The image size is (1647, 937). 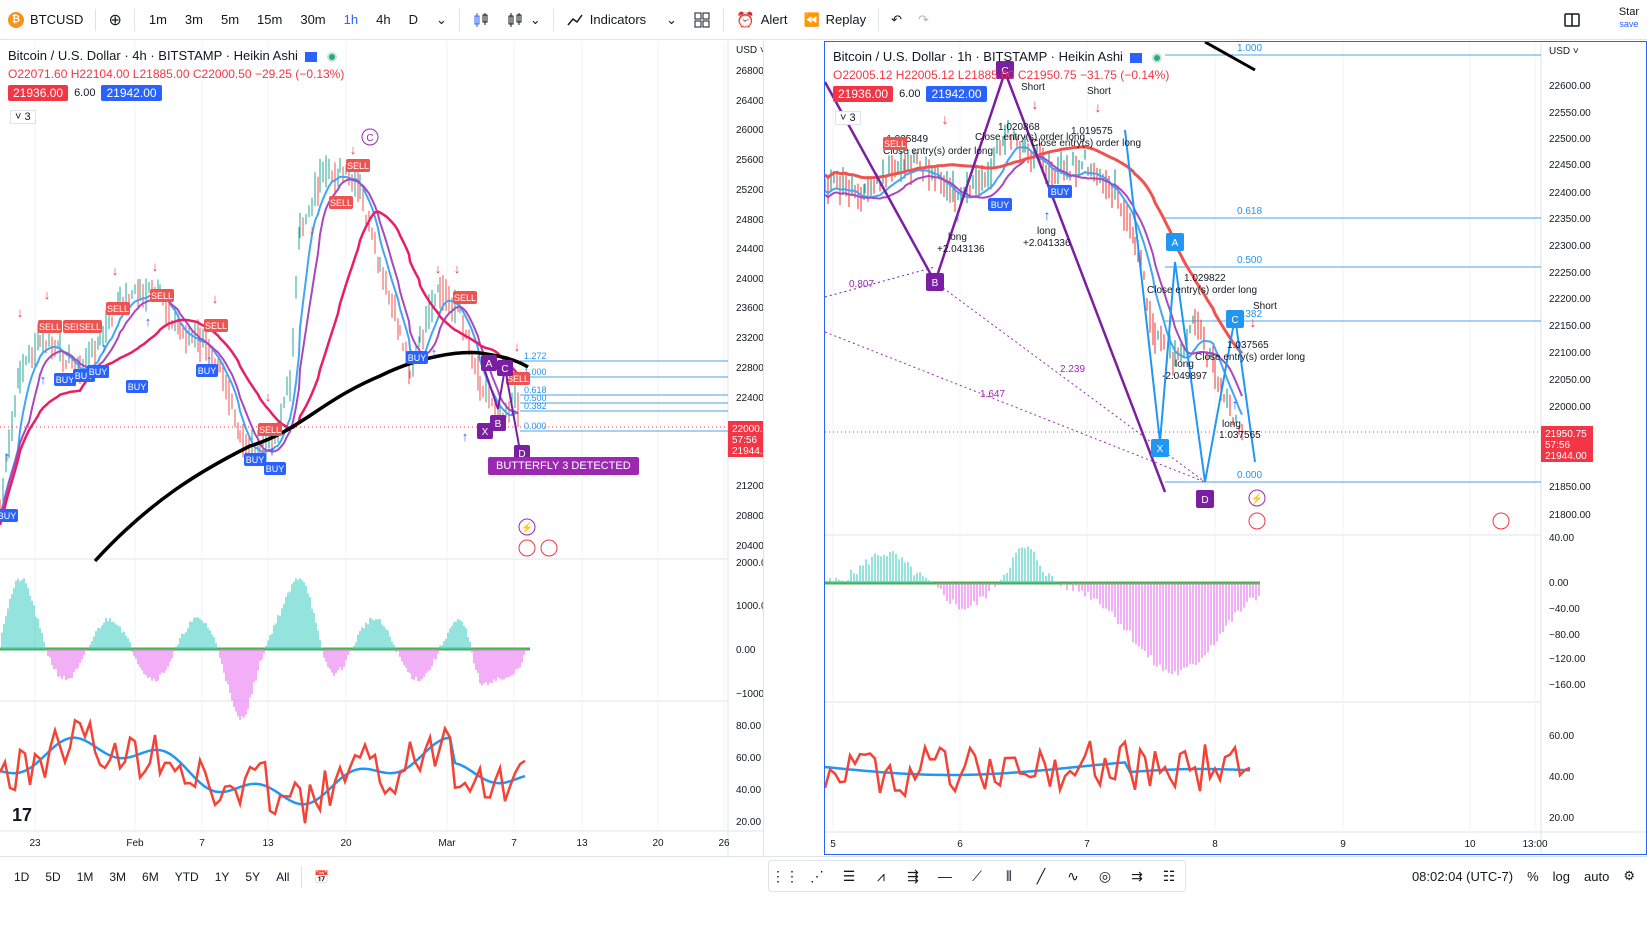 What do you see at coordinates (1231, 424) in the screenshot?
I see `strategy-annotation: long` at bounding box center [1231, 424].